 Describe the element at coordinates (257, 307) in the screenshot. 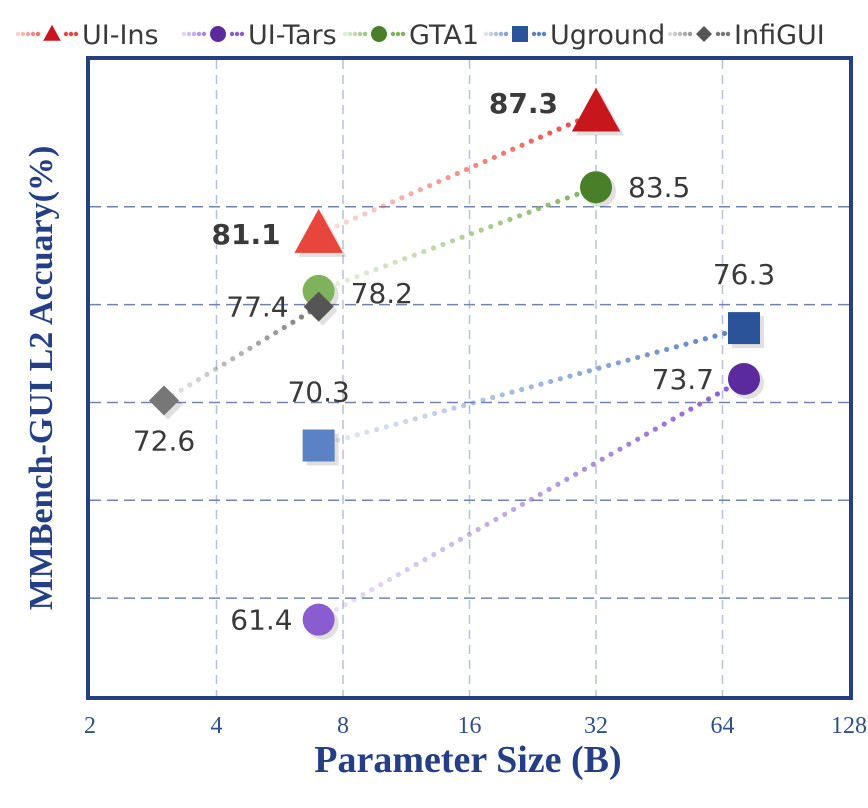

I see `data-label-infigui: 77.4` at that location.